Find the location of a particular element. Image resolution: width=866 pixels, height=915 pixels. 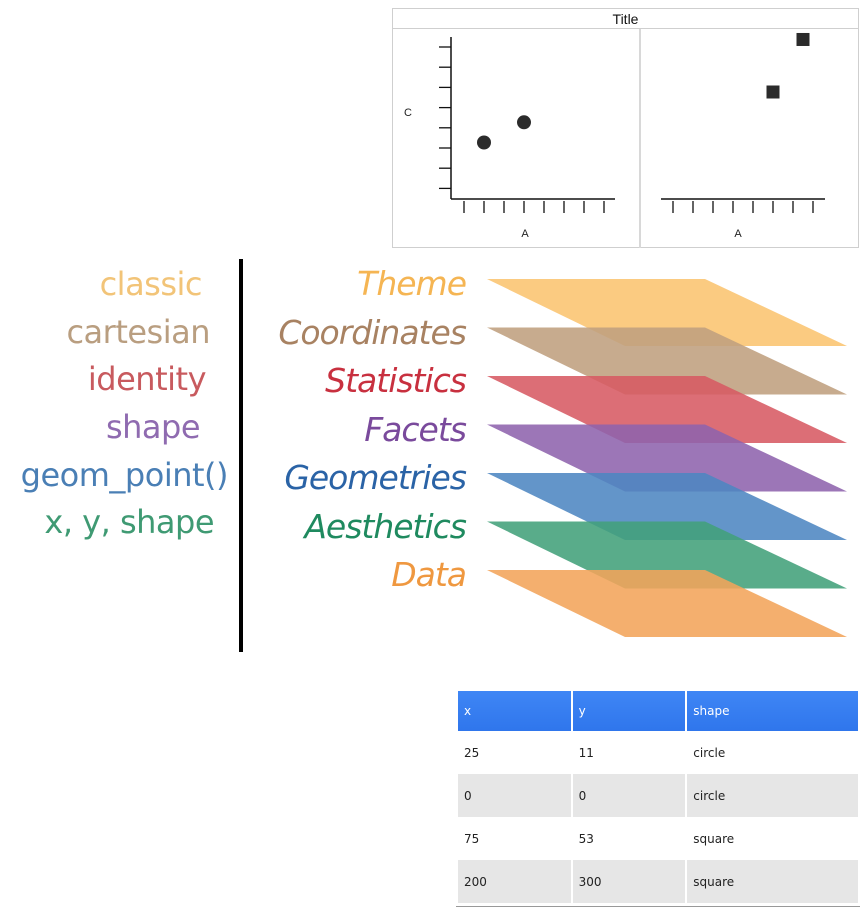

plot-title: Title is located at coordinates (625, 19).